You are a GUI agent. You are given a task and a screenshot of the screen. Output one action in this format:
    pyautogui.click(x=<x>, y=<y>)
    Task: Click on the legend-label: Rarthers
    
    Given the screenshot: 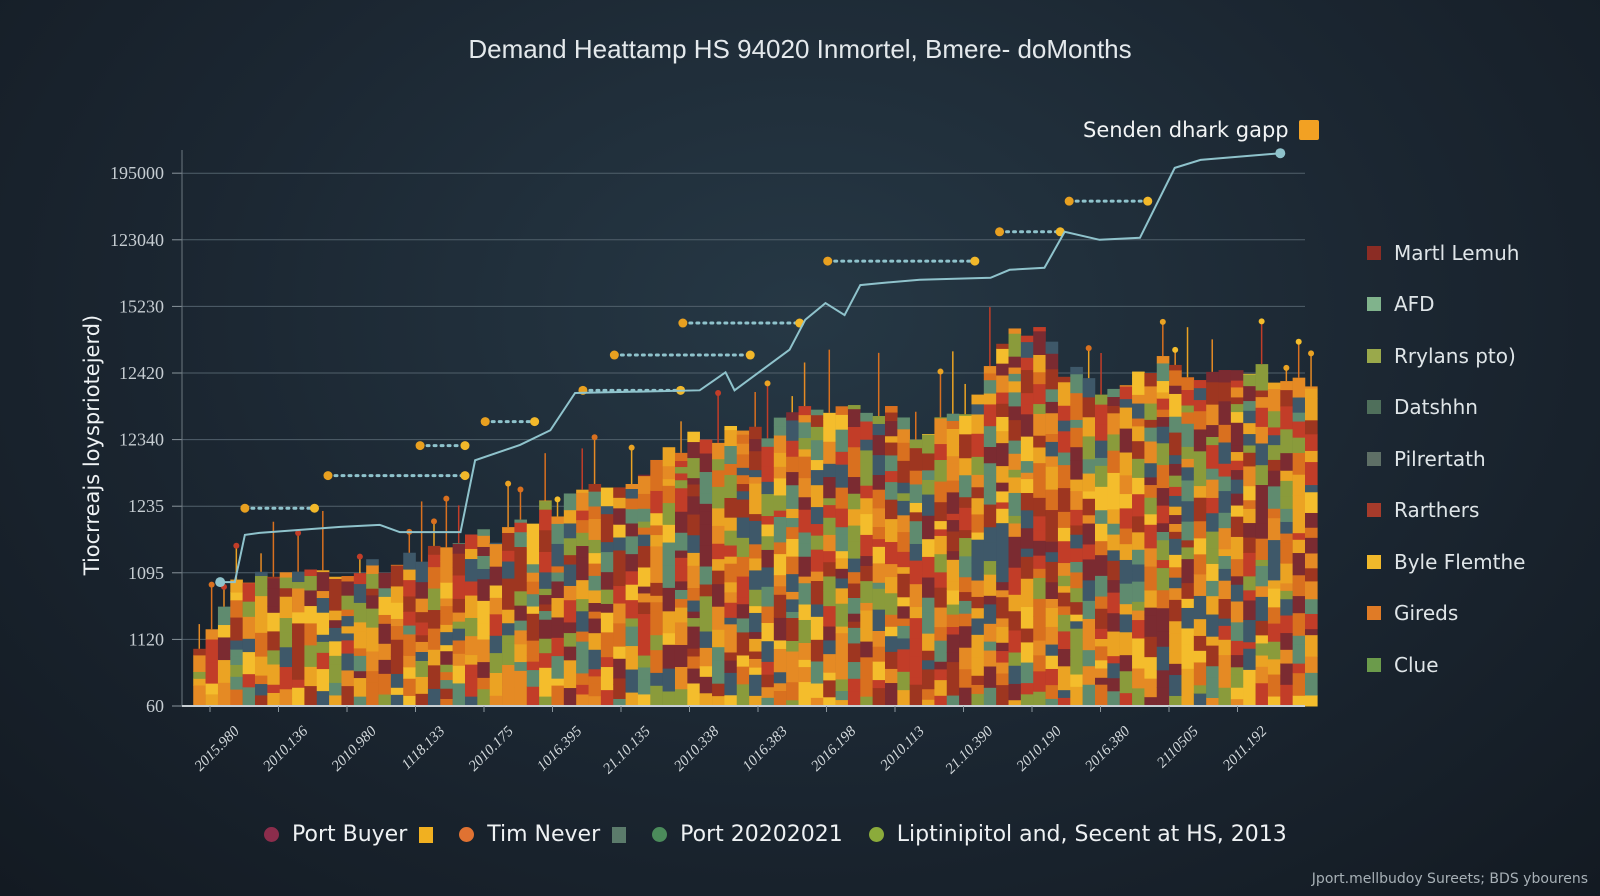 What is the action you would take?
    pyautogui.click(x=1437, y=510)
    